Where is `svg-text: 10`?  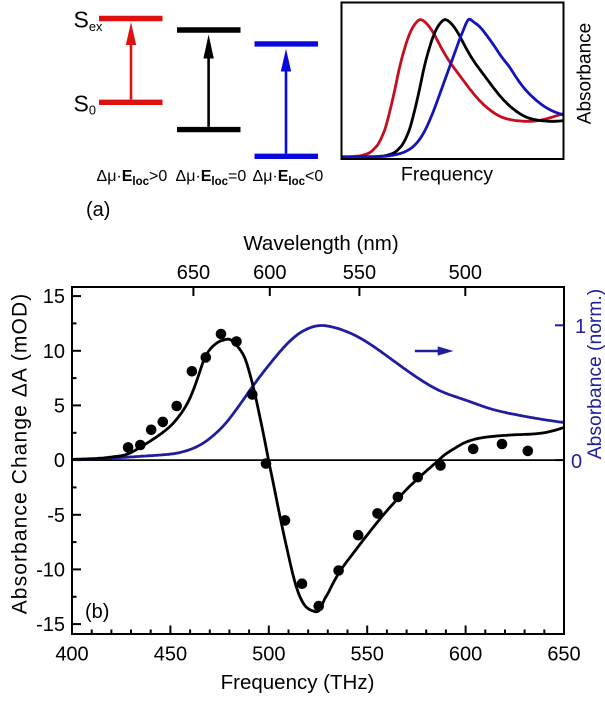 svg-text: 10 is located at coordinates (54, 352).